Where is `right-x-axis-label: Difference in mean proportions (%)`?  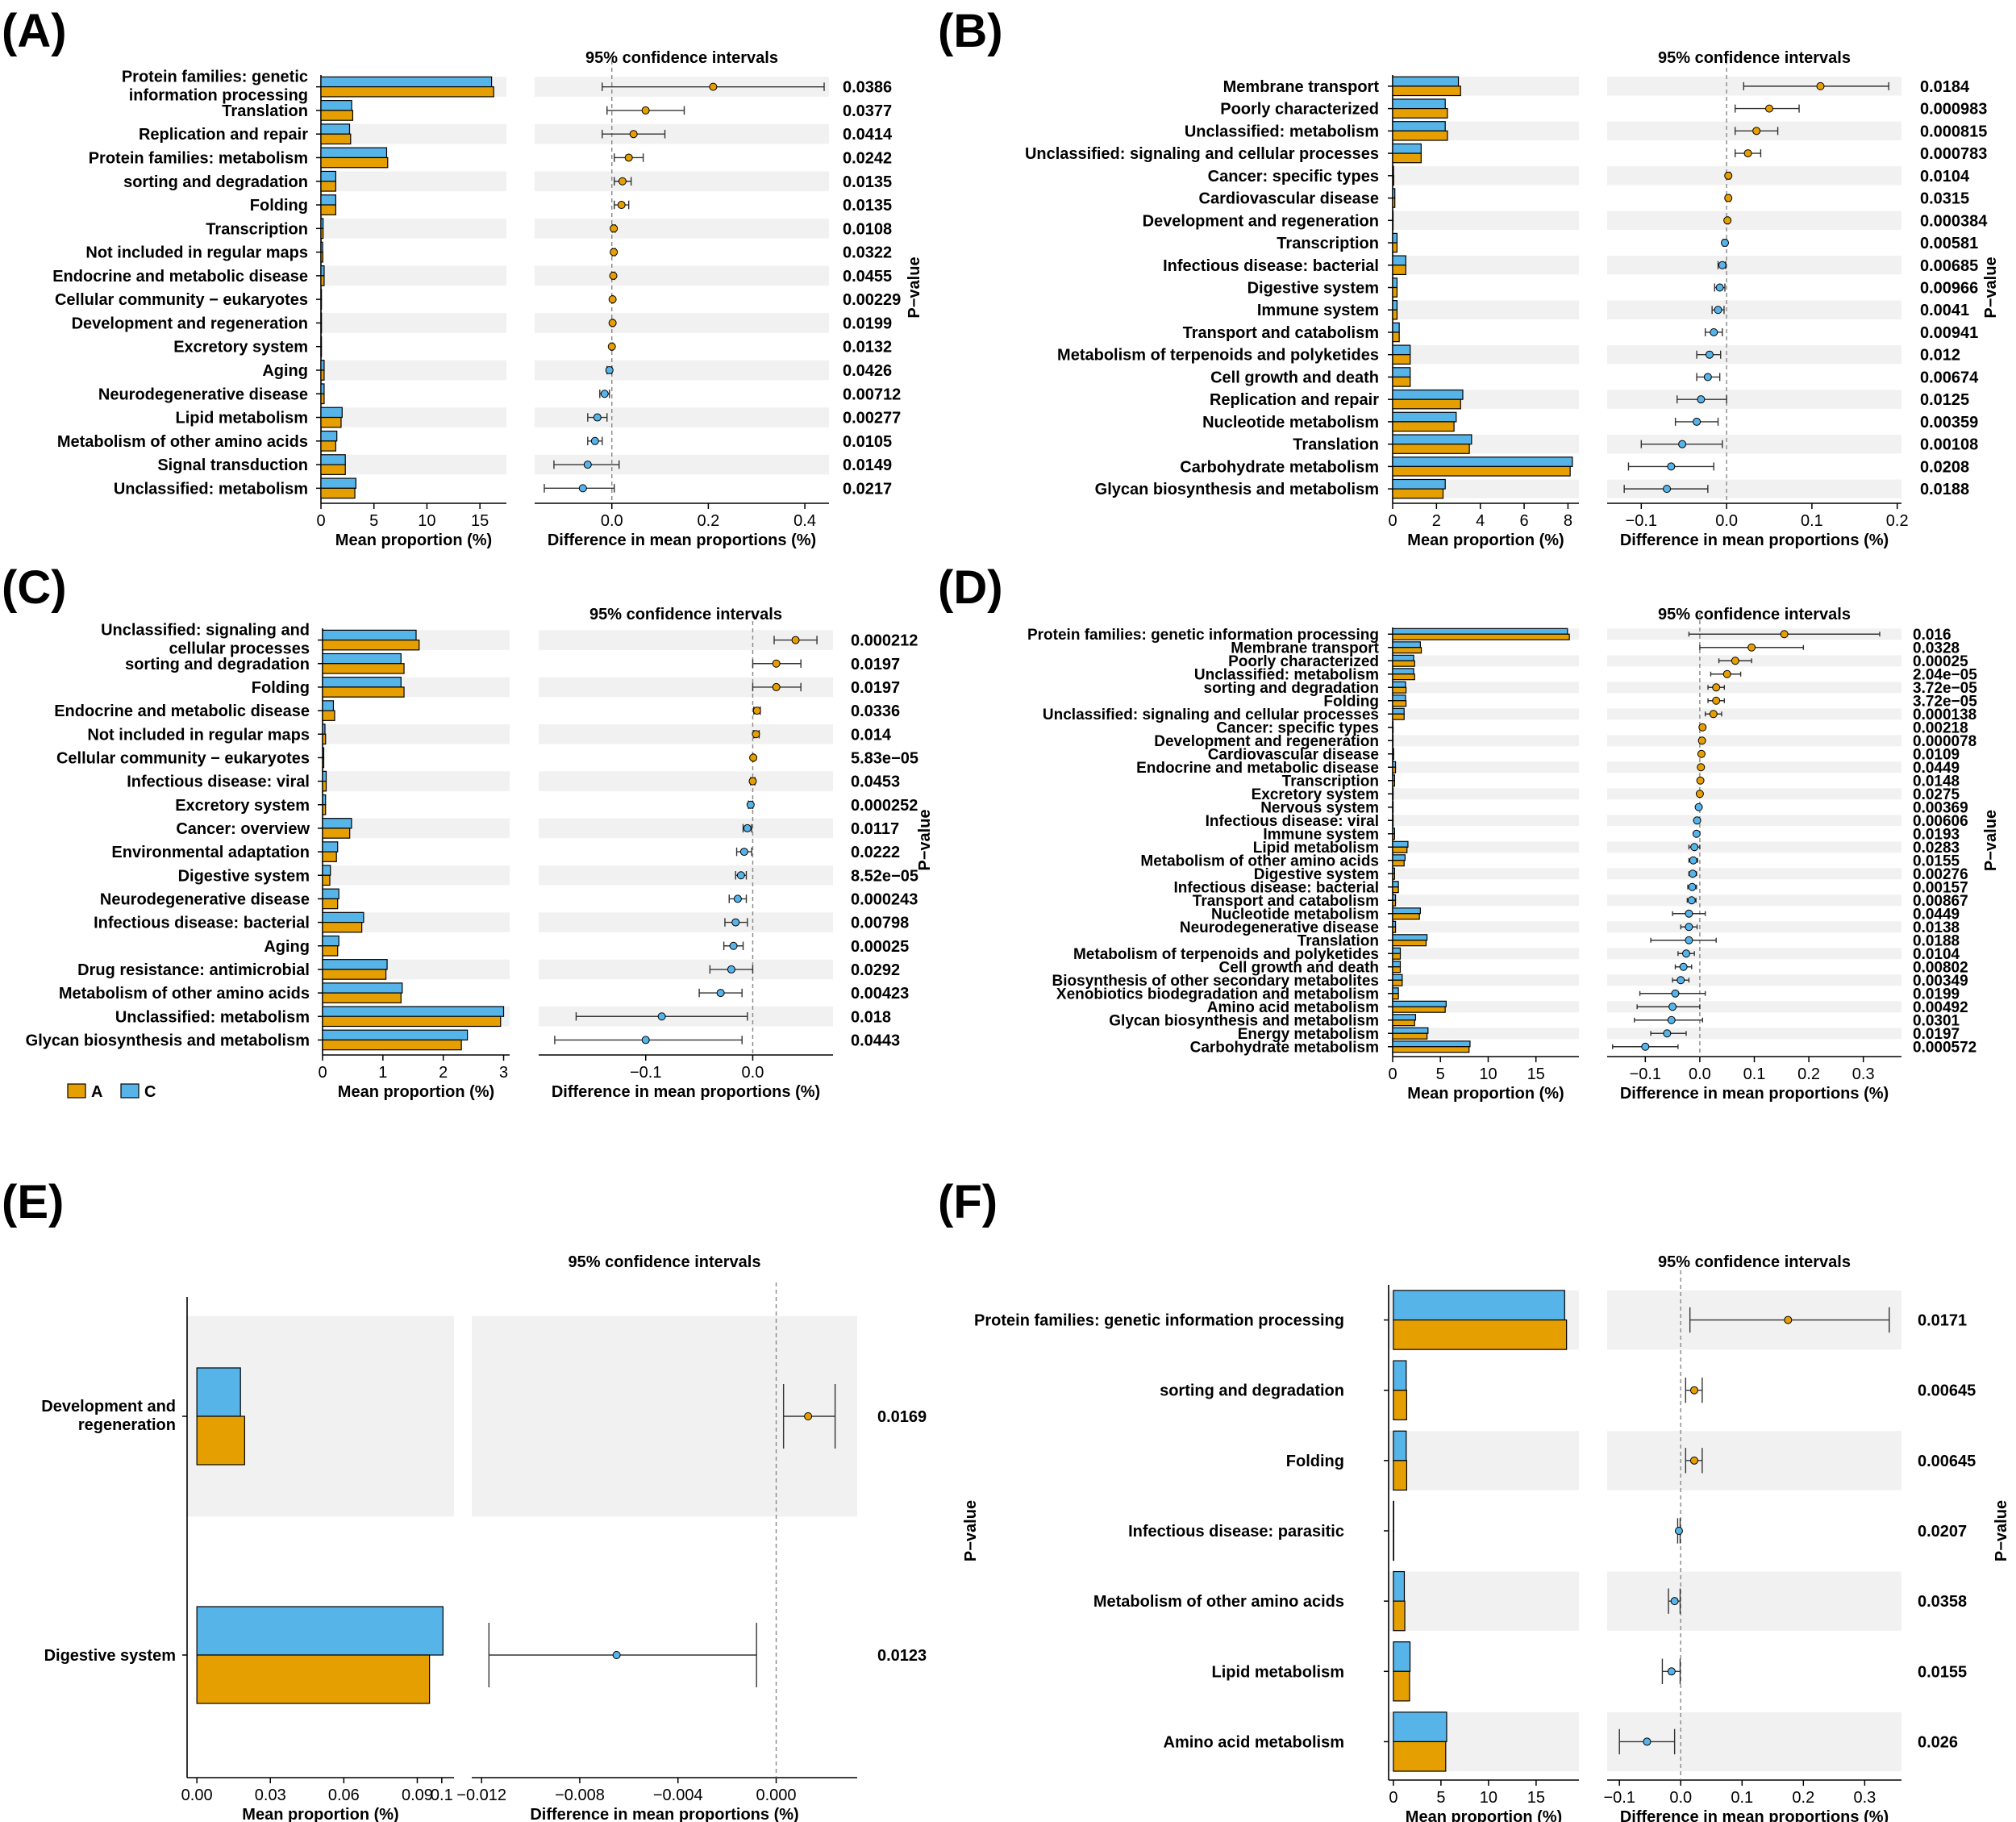
right-x-axis-label: Difference in mean proportions (%) is located at coordinates (1754, 540).